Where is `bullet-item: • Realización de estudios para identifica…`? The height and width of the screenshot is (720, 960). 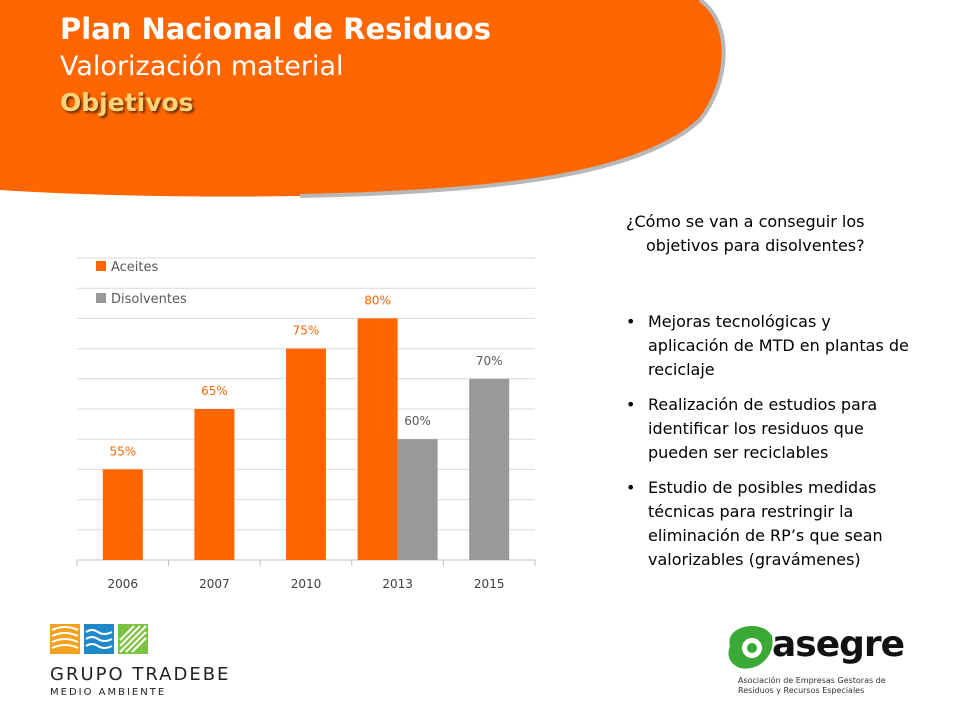 bullet-item: • Realización de estudios para identifica… is located at coordinates (771, 429).